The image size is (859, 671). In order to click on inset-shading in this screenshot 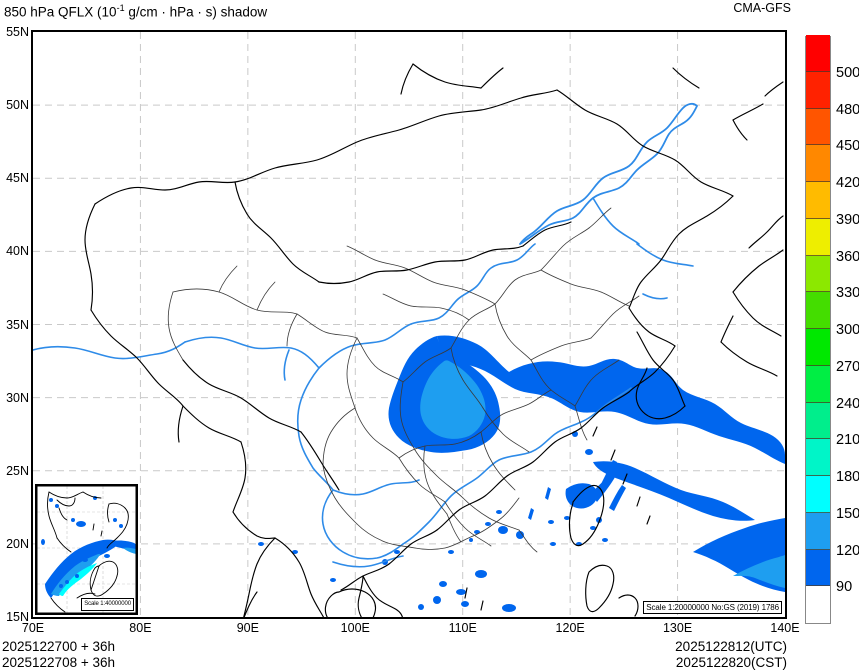, I will do `click(88, 547)`.